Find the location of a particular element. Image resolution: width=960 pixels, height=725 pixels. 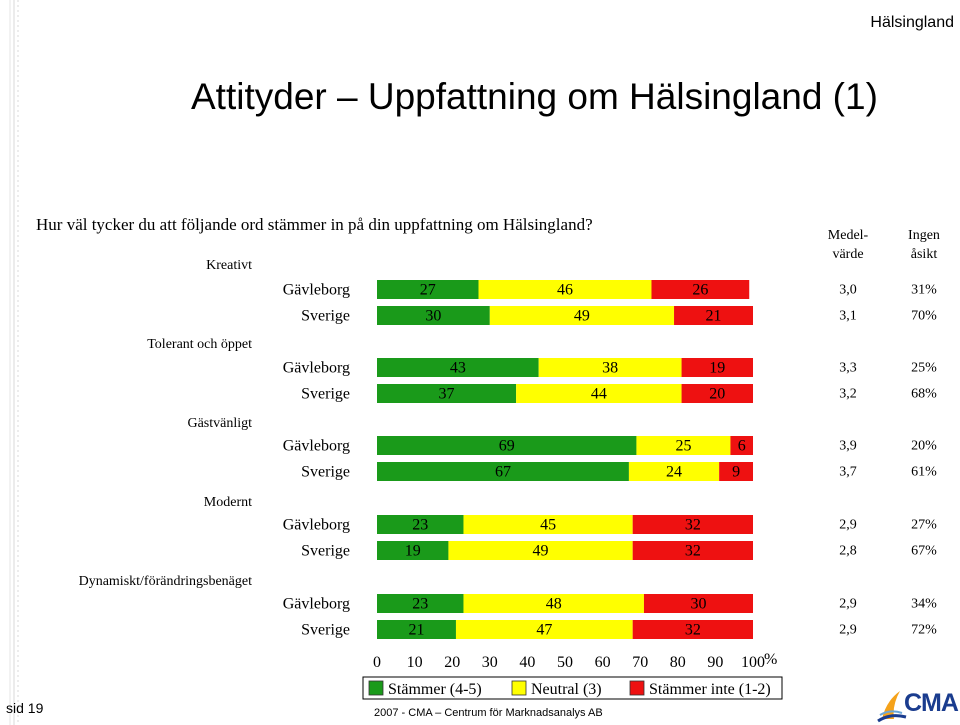

x-tick-label: 0 is located at coordinates (377, 662).